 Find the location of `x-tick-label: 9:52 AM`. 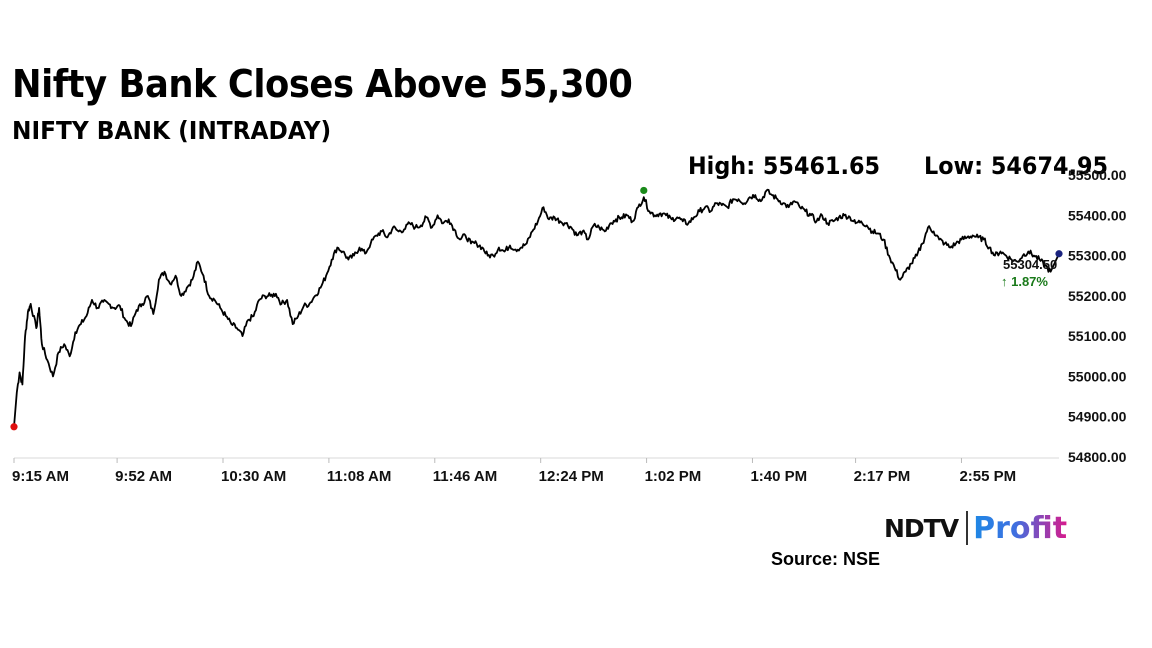

x-tick-label: 9:52 AM is located at coordinates (143, 476).